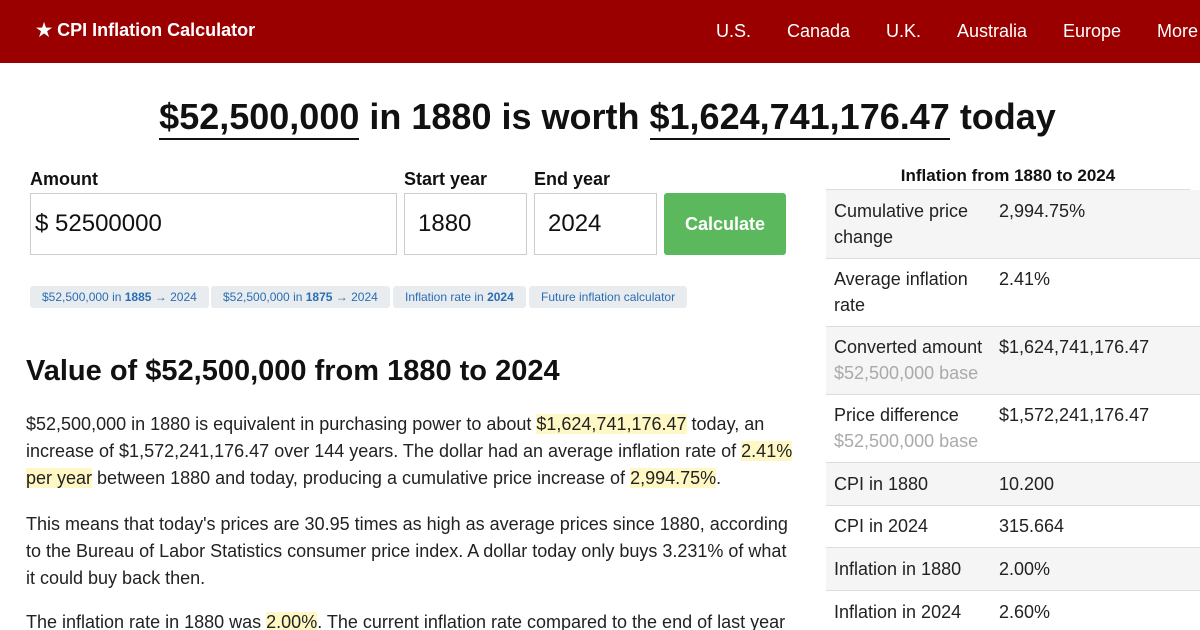 The image size is (1200, 630). What do you see at coordinates (908, 347) in the screenshot?
I see `row-label-text: Converted amount` at bounding box center [908, 347].